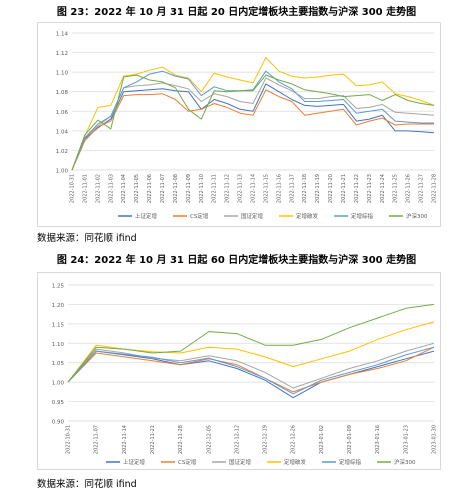 The image size is (473, 490). What do you see at coordinates (62, 93) in the screenshot?
I see `y-tick-label: 1.08` at bounding box center [62, 93].